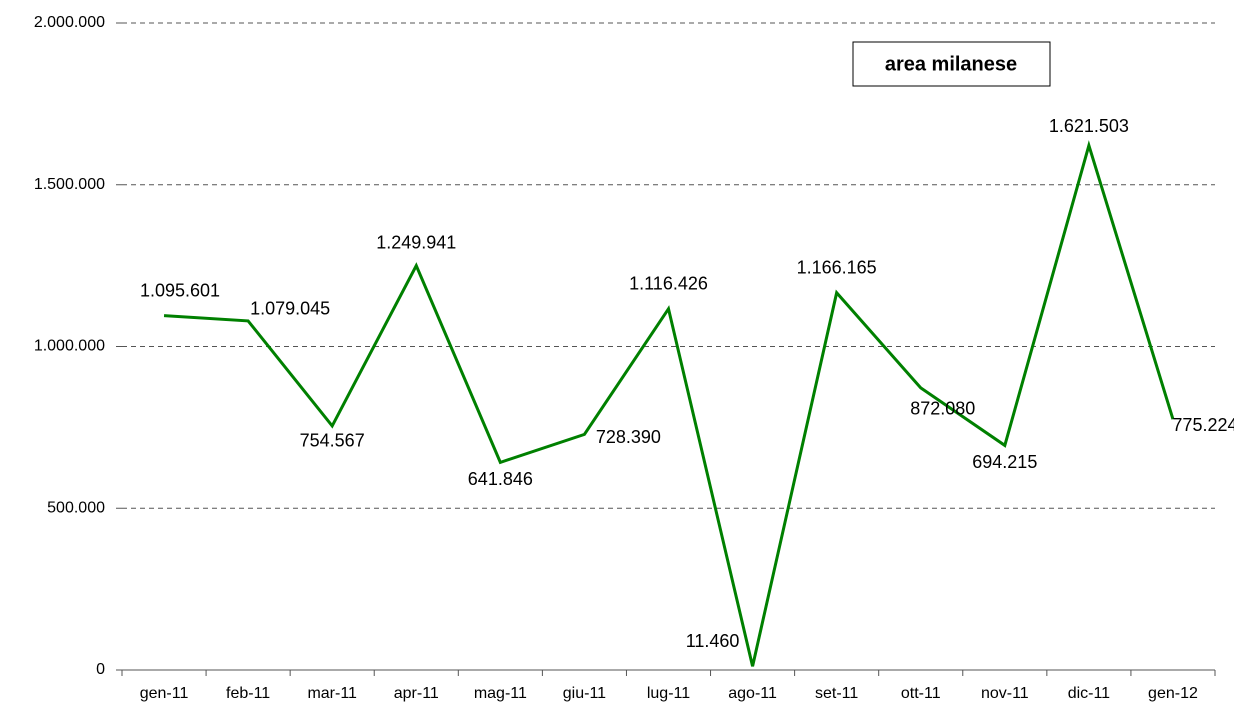 The image size is (1234, 710). What do you see at coordinates (584, 693) in the screenshot?
I see `x-tick-label: giu-11` at bounding box center [584, 693].